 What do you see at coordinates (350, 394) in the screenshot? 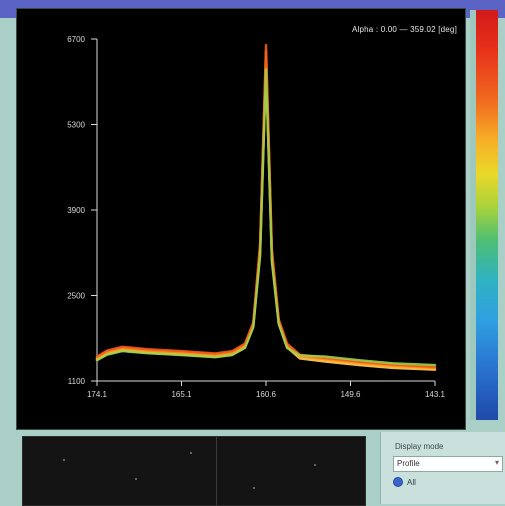
I see `x-tick-label: 149.6` at bounding box center [350, 394].